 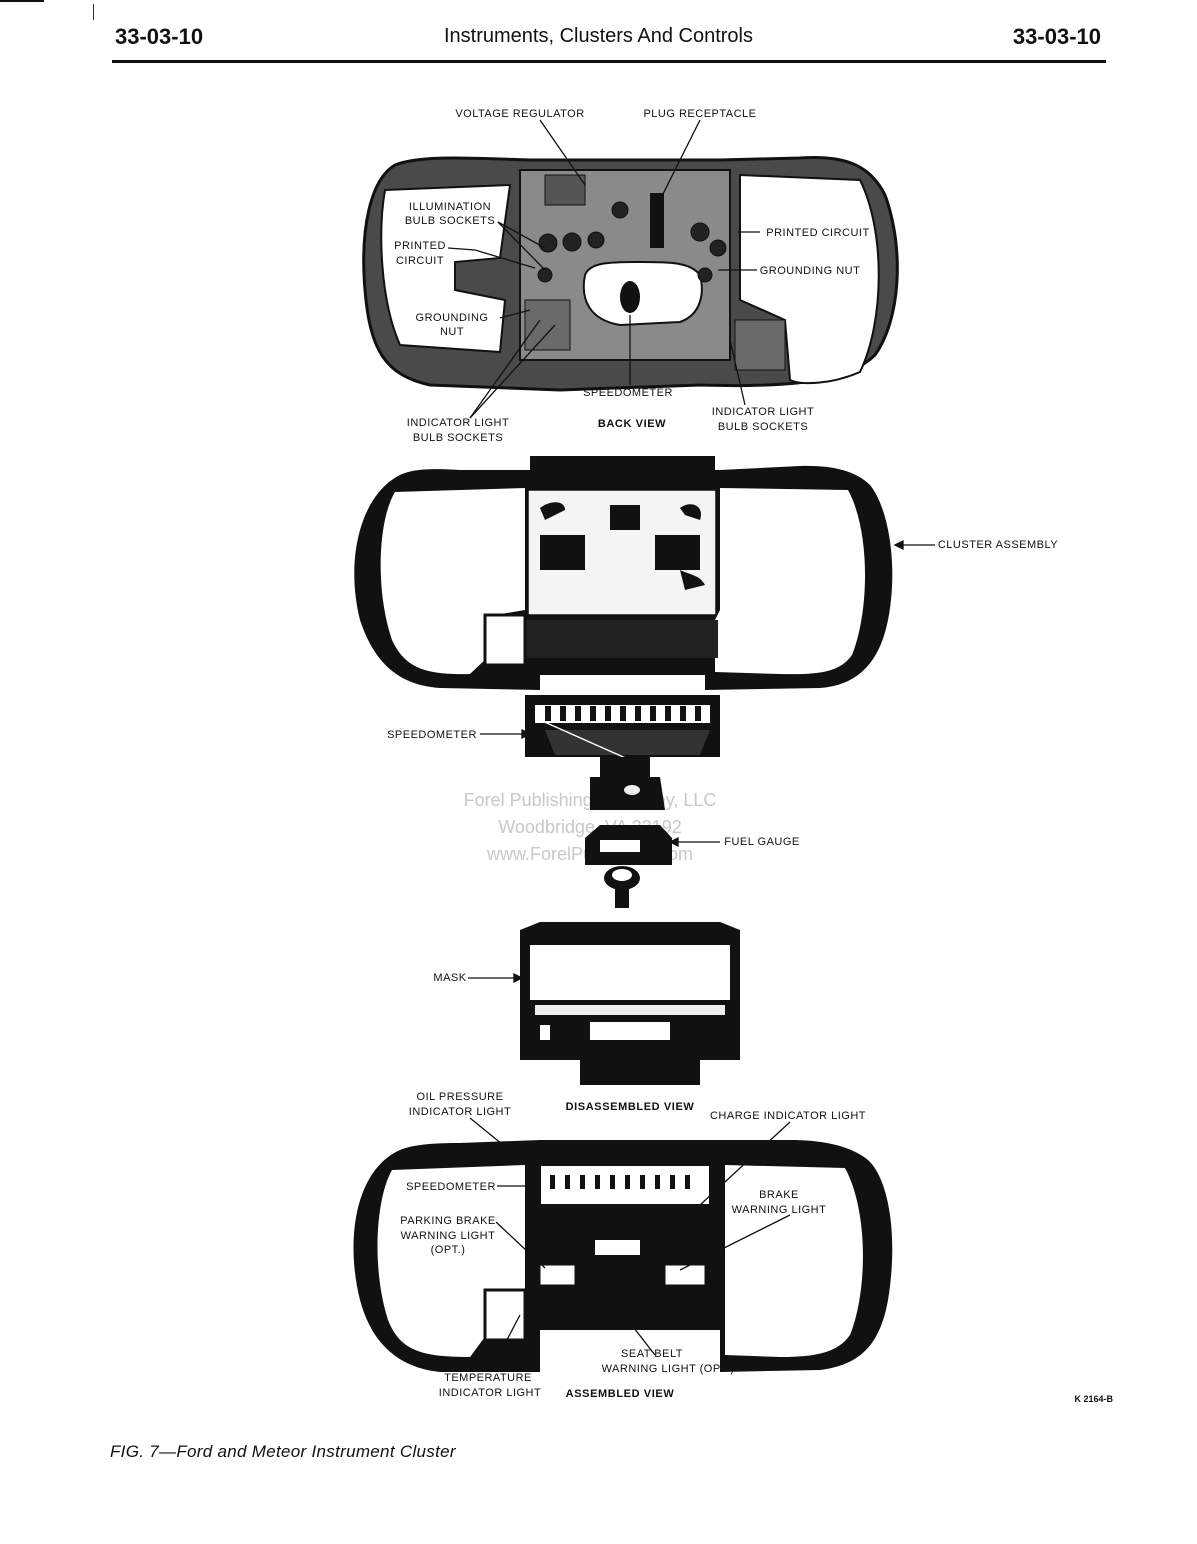 I want to click on label-temperature-2: INDICATOR LIGHT, so click(x=490, y=1393).